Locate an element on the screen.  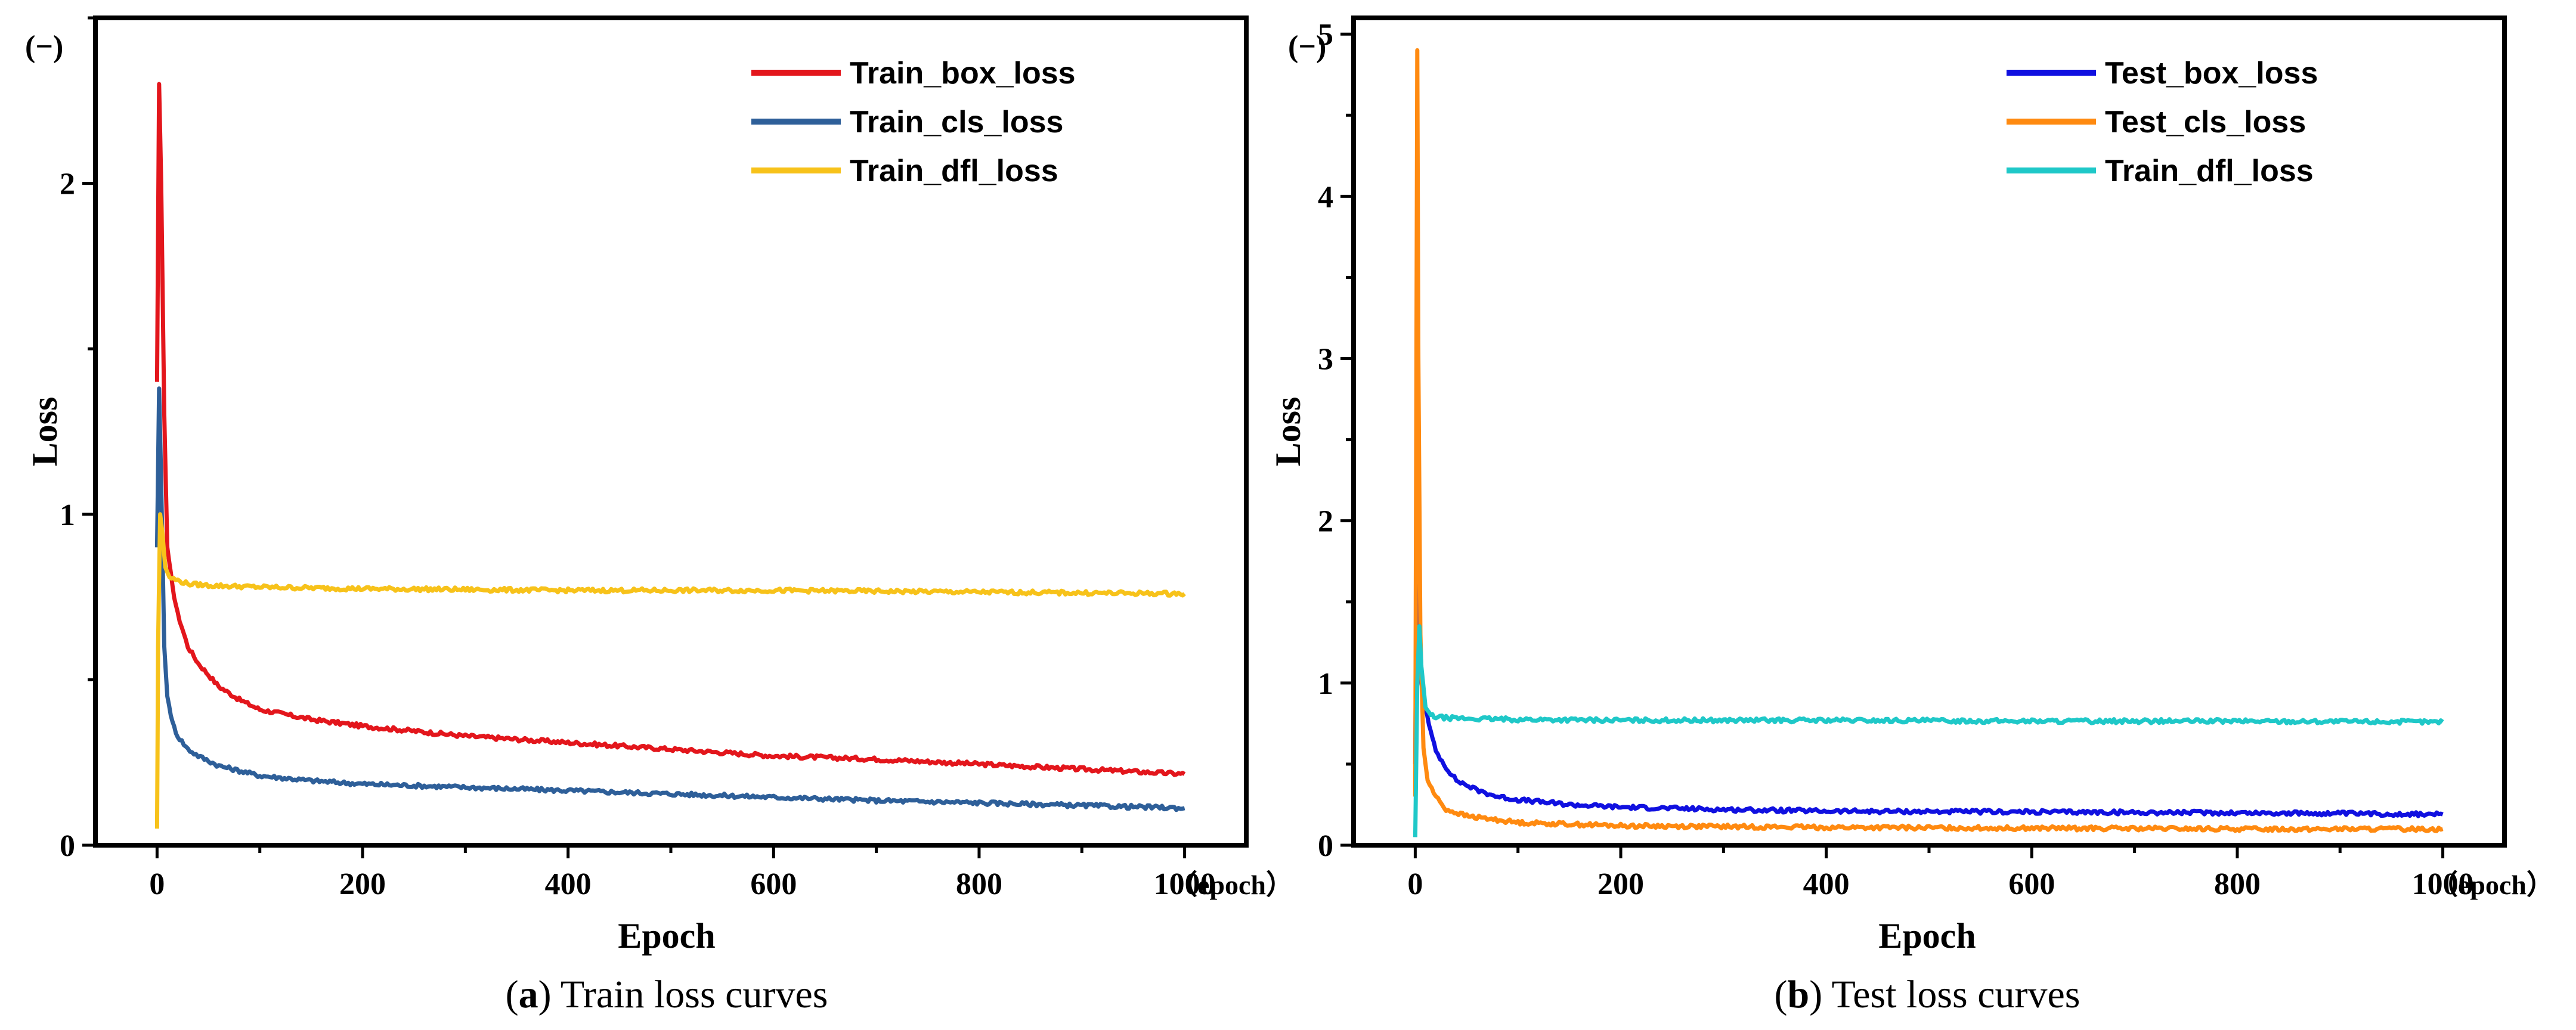
series-line-test-box-loss is located at coordinates (1929, 628).